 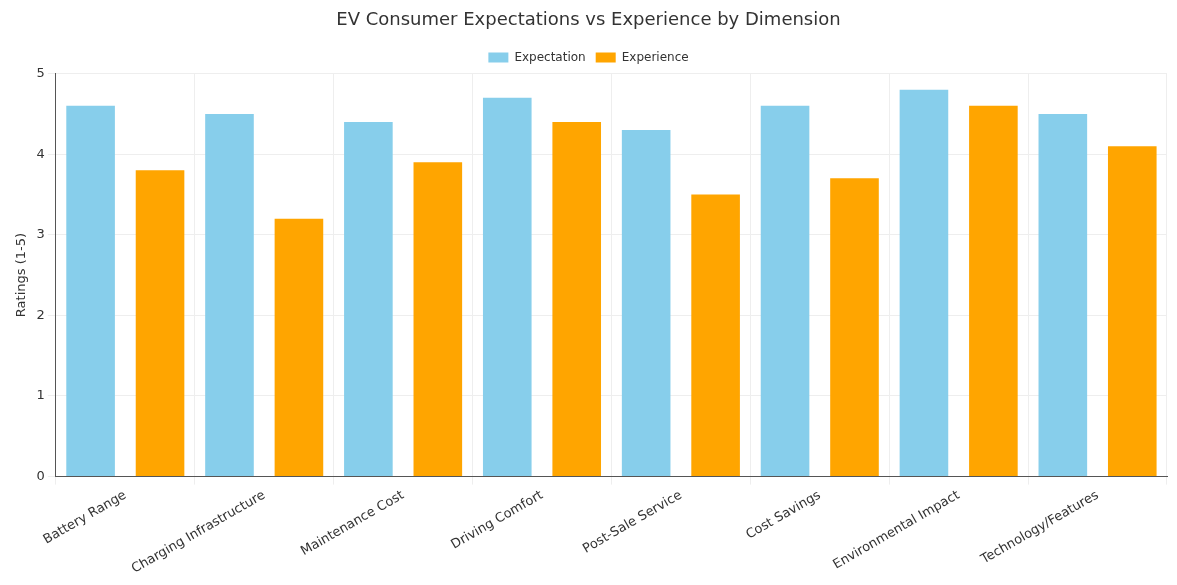 I want to click on legend-label: Experience, so click(x=655, y=56).